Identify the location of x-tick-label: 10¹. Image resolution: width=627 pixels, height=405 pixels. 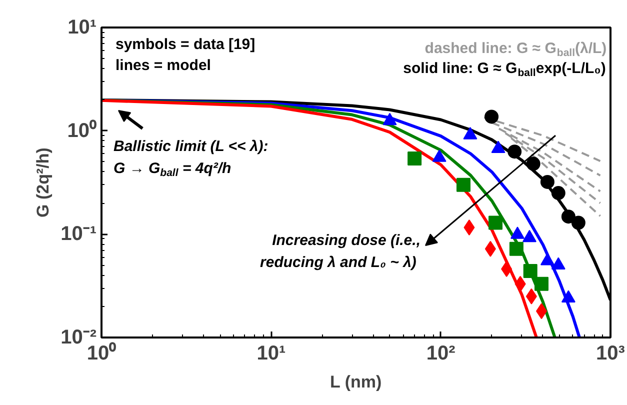
(271, 353).